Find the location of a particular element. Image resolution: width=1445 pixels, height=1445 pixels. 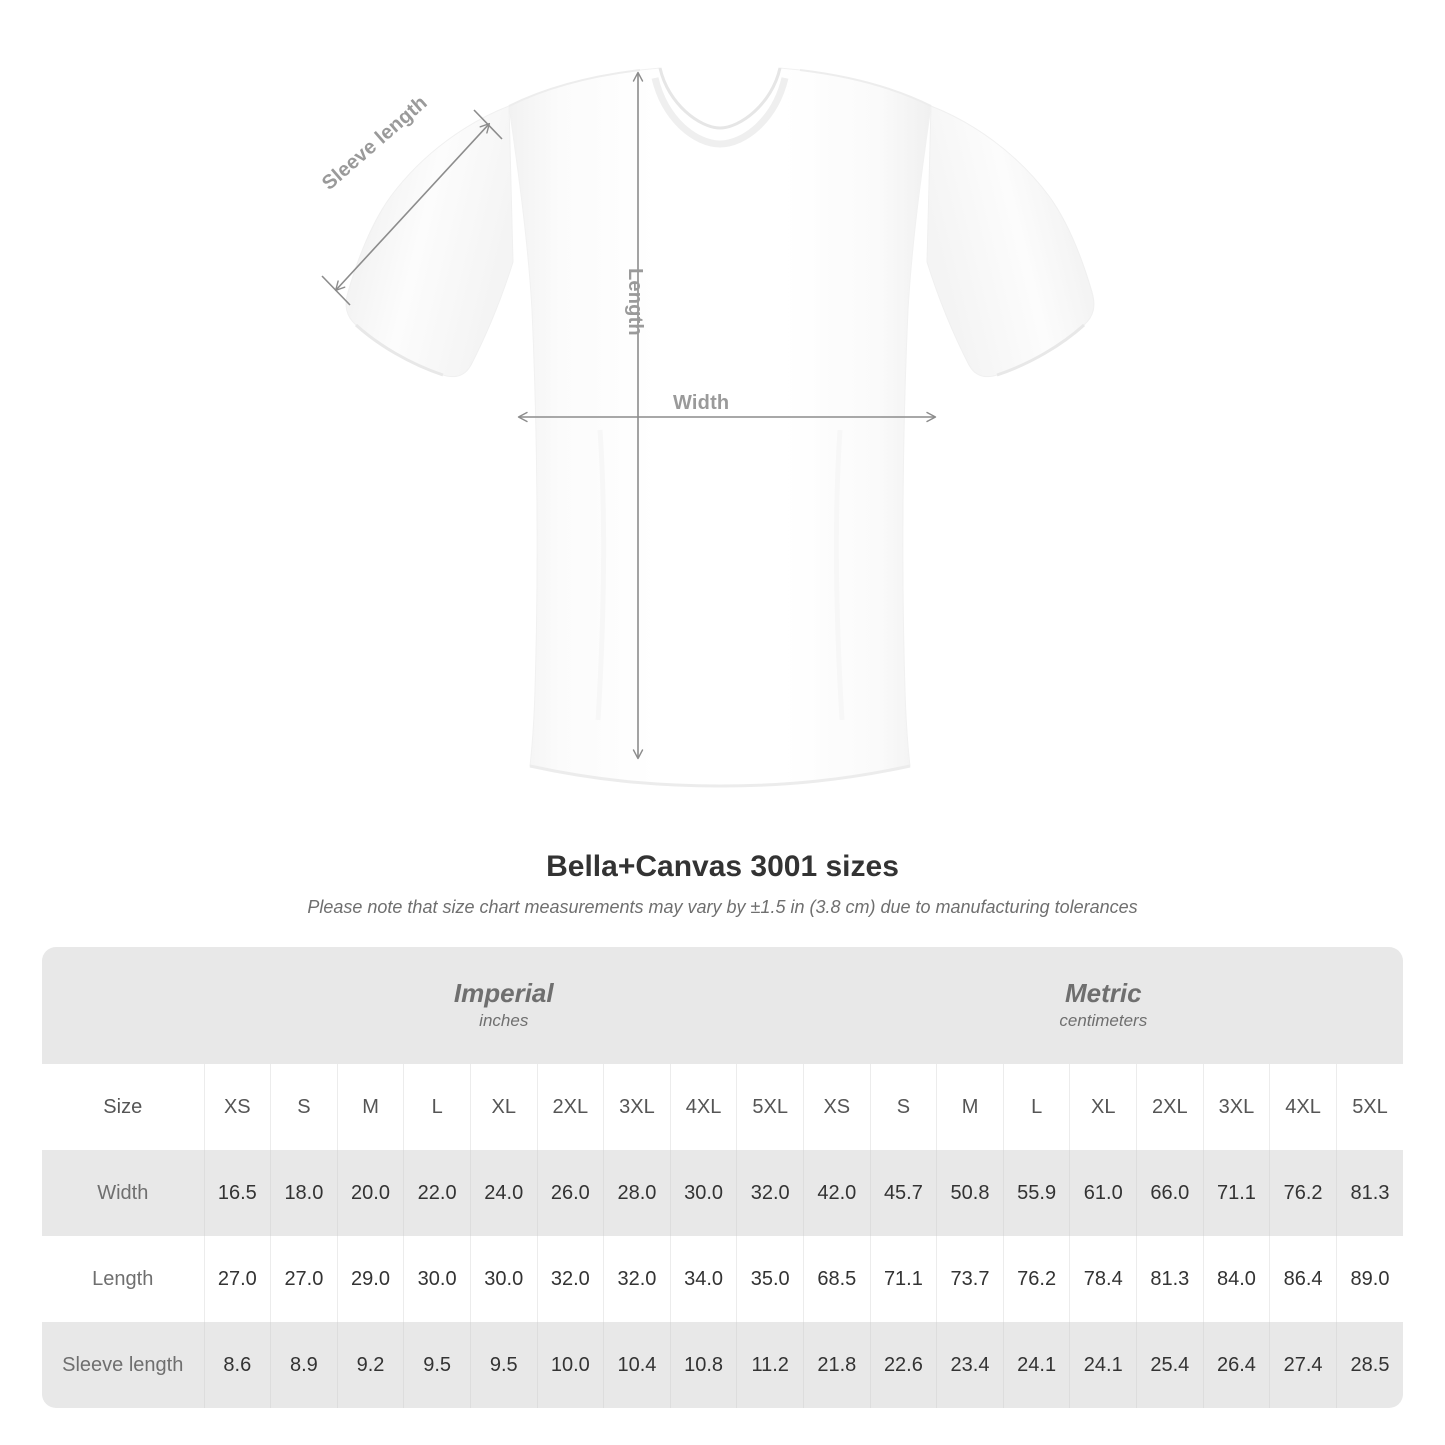

measurement-cell: 22.6 is located at coordinates (903, 1365).